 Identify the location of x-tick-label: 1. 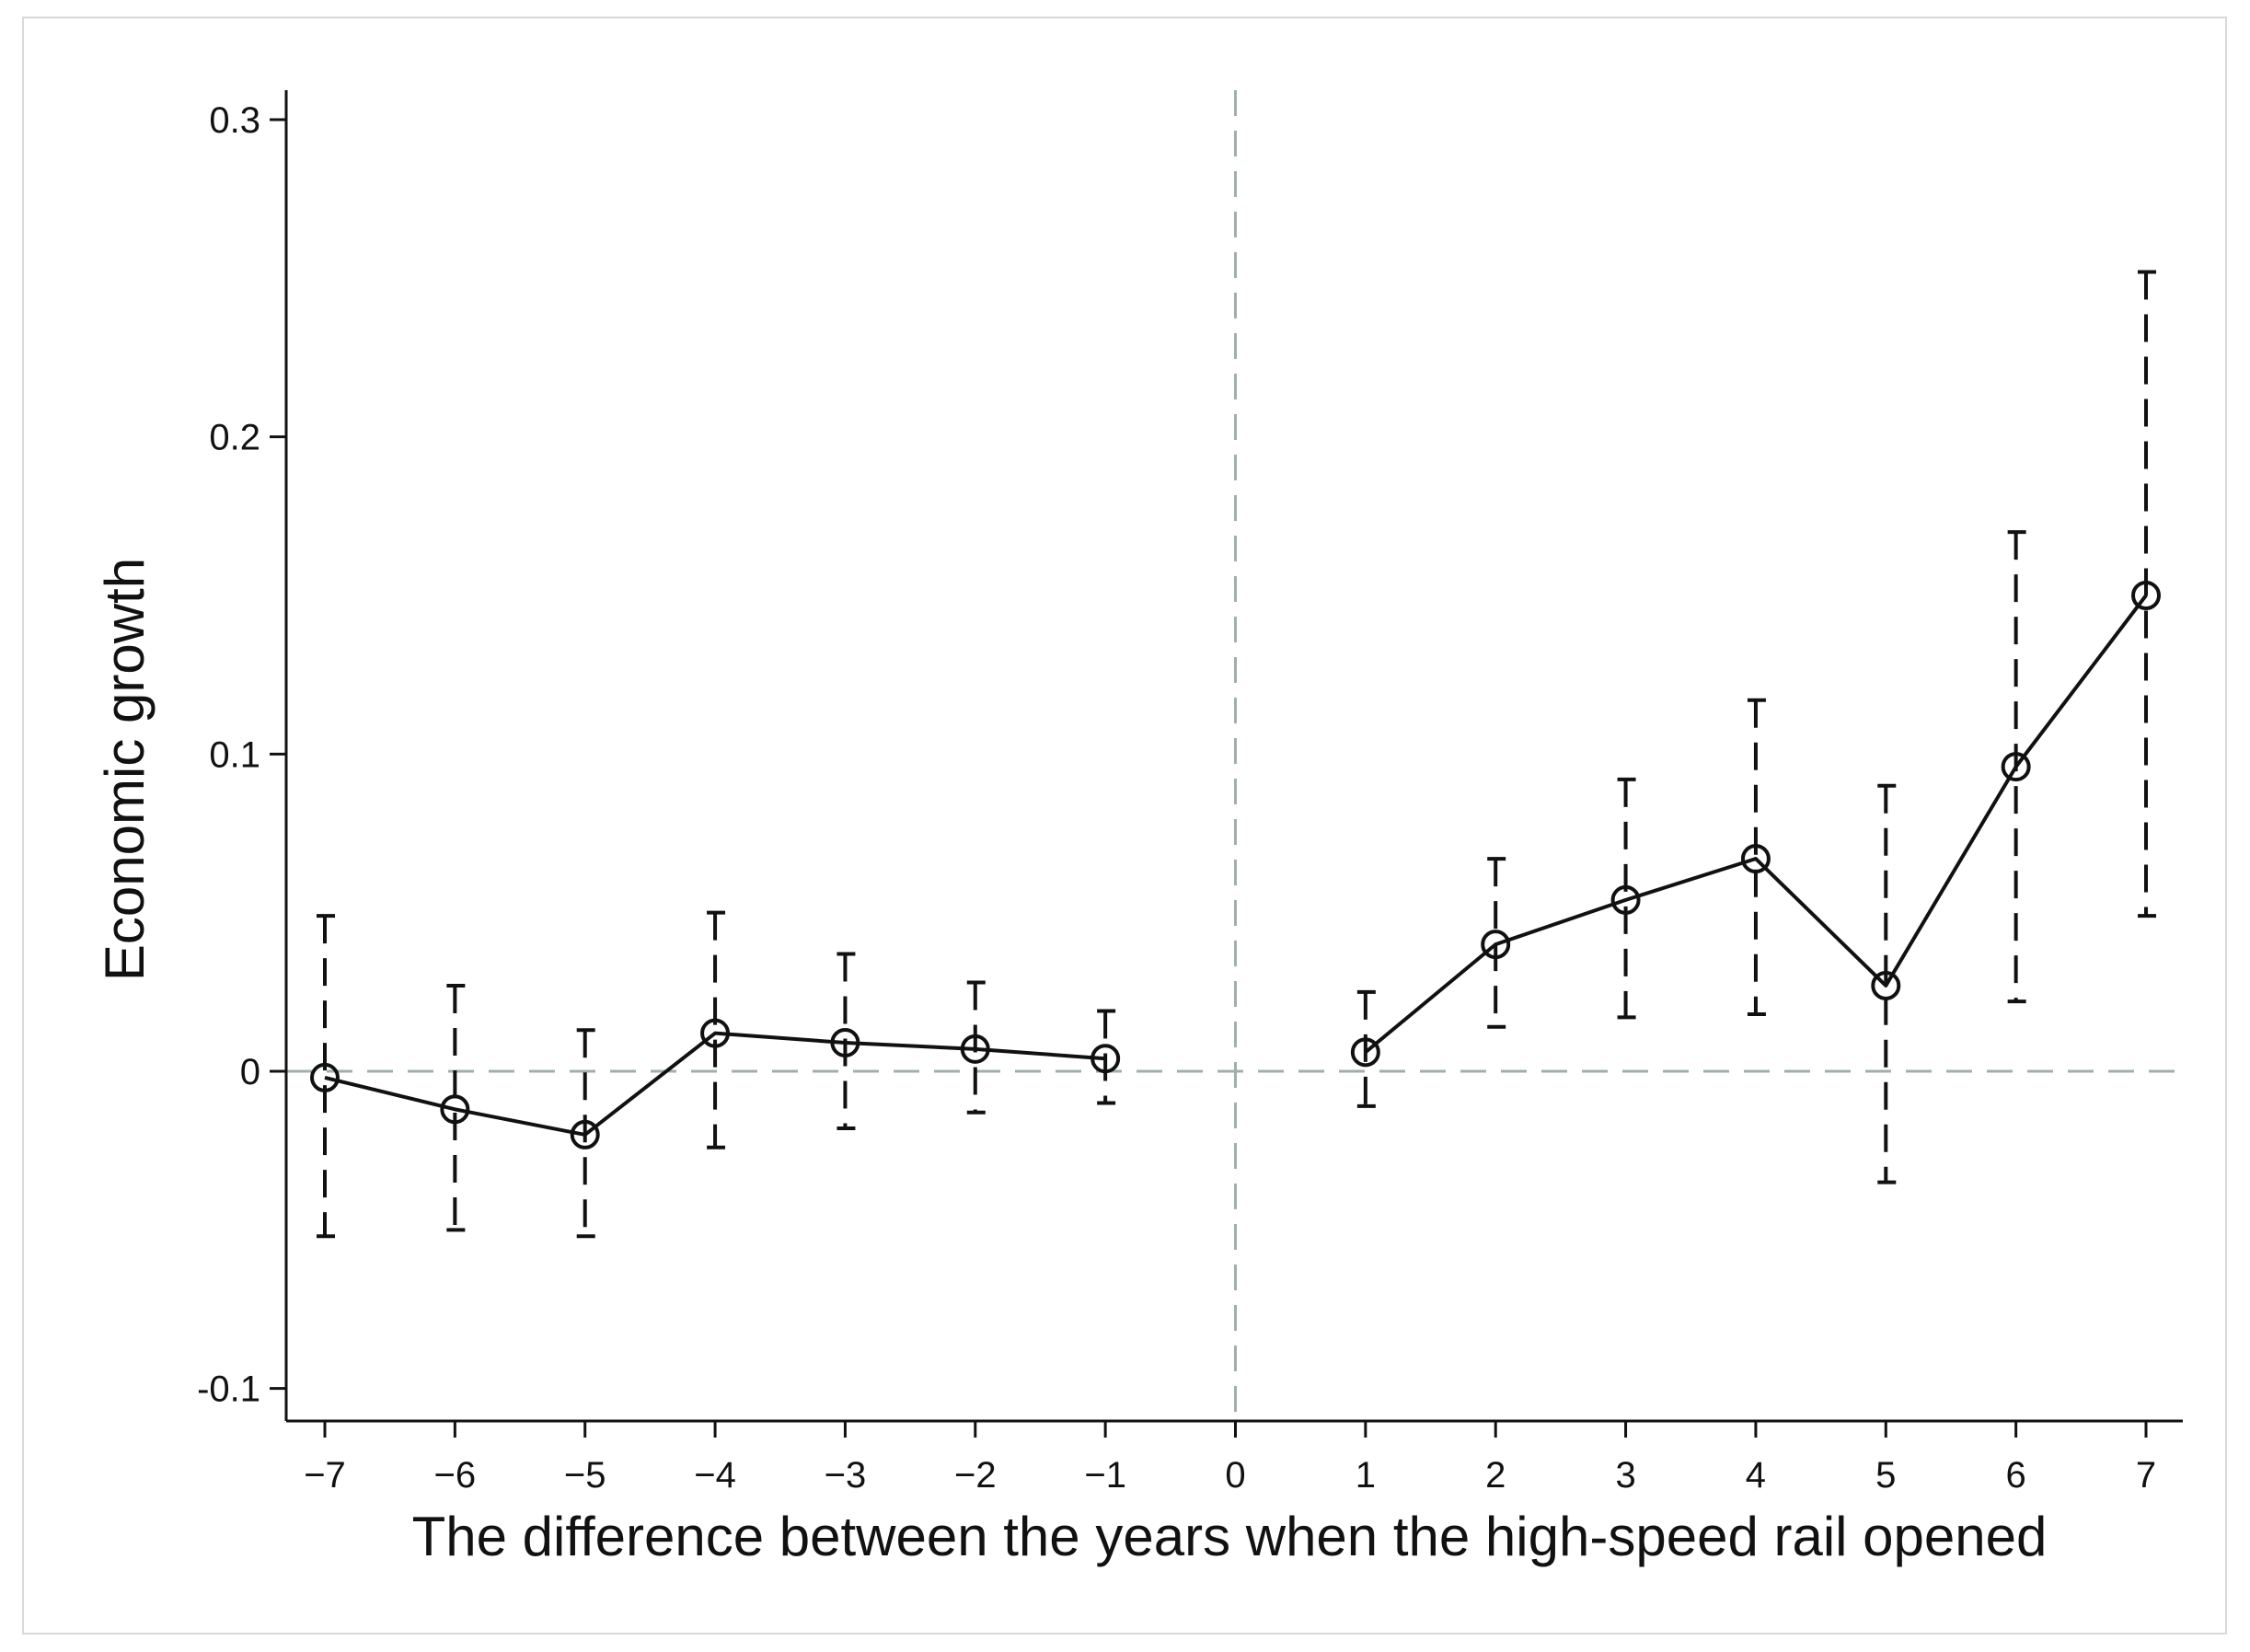
(1366, 1475).